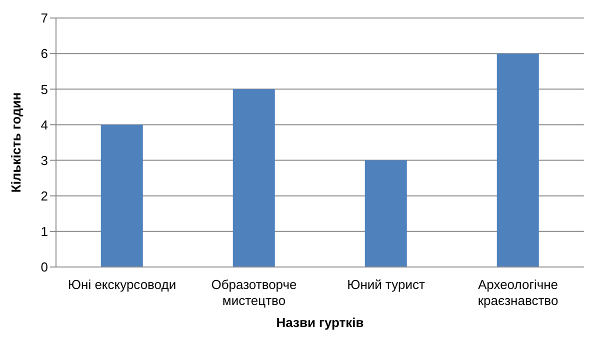 This screenshot has height=343, width=600. I want to click on x-tick-label: Образотворче мистецтво, so click(254, 292).